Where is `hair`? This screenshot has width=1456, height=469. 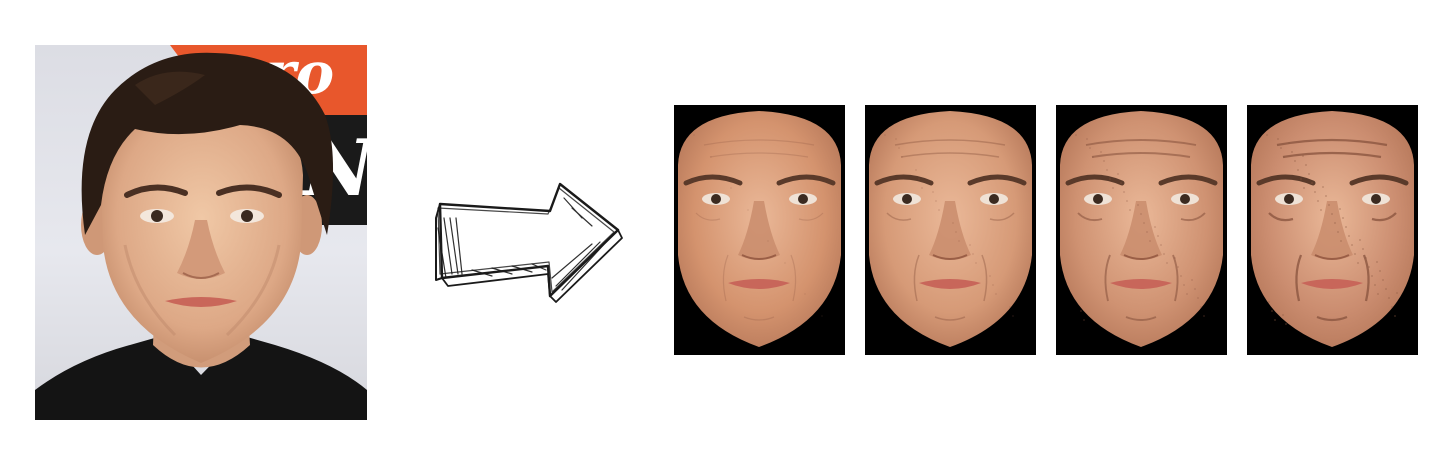 hair is located at coordinates (207, 143).